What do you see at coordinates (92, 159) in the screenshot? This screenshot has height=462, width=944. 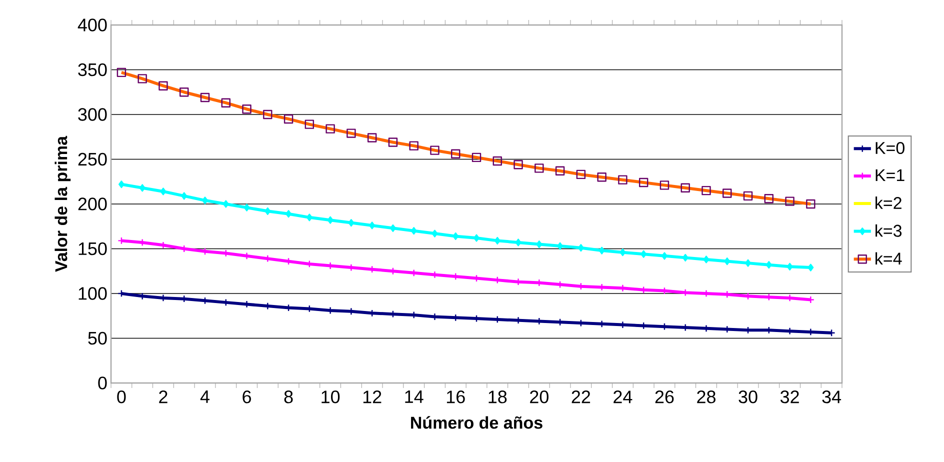 I see `y-tick-label: 250` at bounding box center [92, 159].